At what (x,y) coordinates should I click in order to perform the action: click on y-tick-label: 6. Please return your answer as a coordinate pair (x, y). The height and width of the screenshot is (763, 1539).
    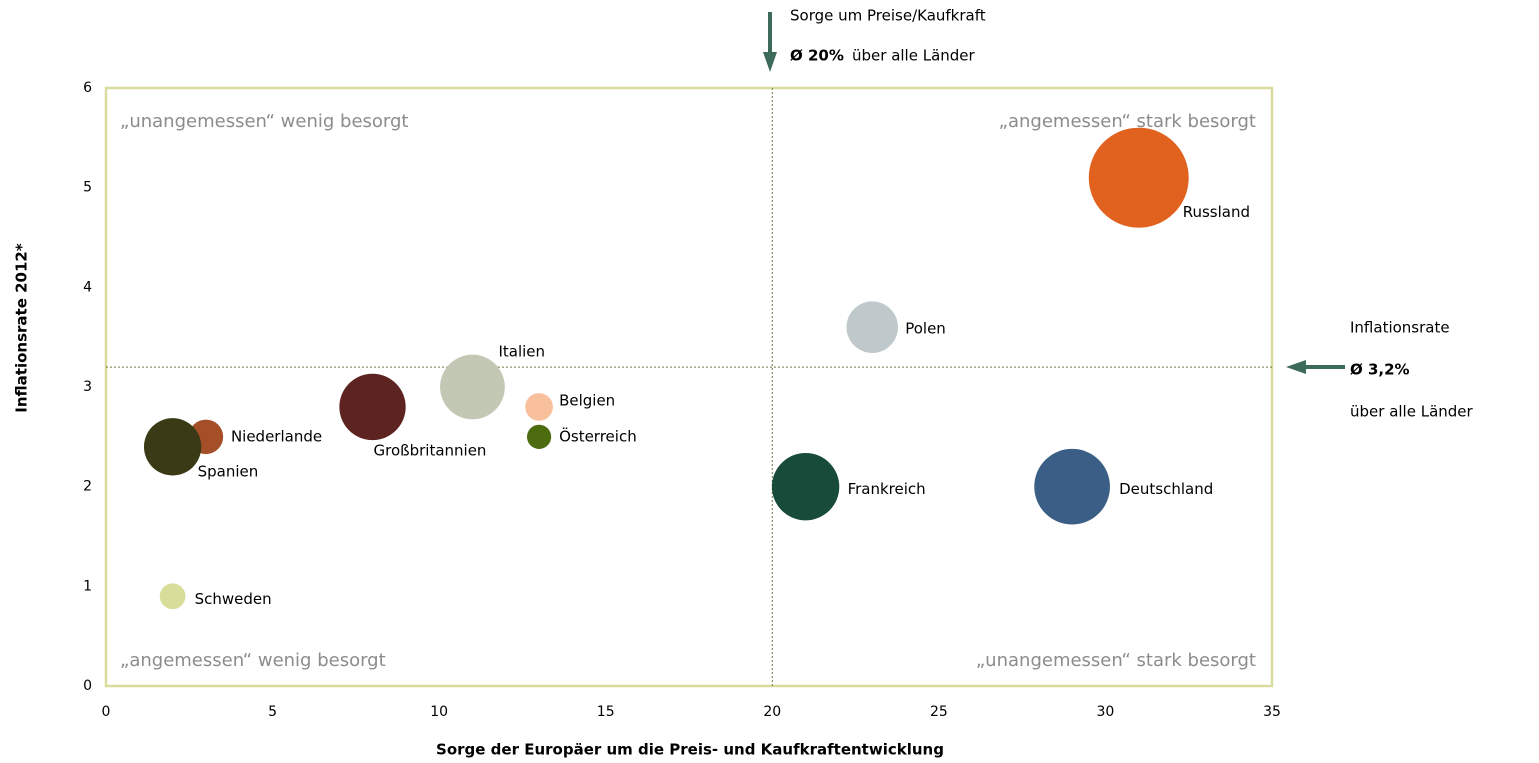
    Looking at the image, I should click on (87, 88).